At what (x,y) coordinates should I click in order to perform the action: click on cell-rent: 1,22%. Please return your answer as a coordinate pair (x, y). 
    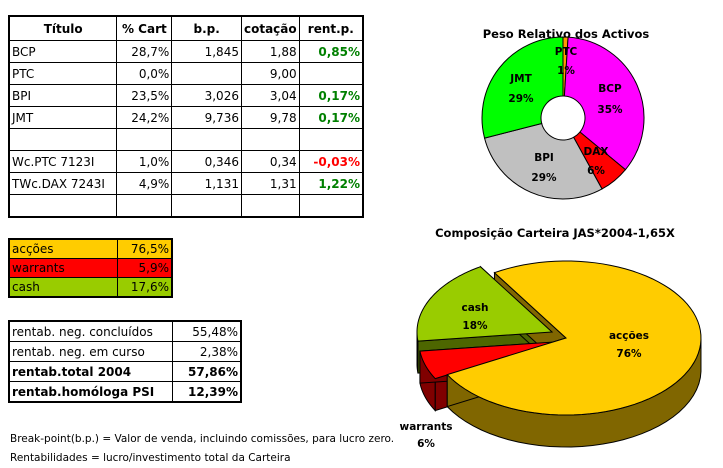
    Looking at the image, I should click on (331, 183).